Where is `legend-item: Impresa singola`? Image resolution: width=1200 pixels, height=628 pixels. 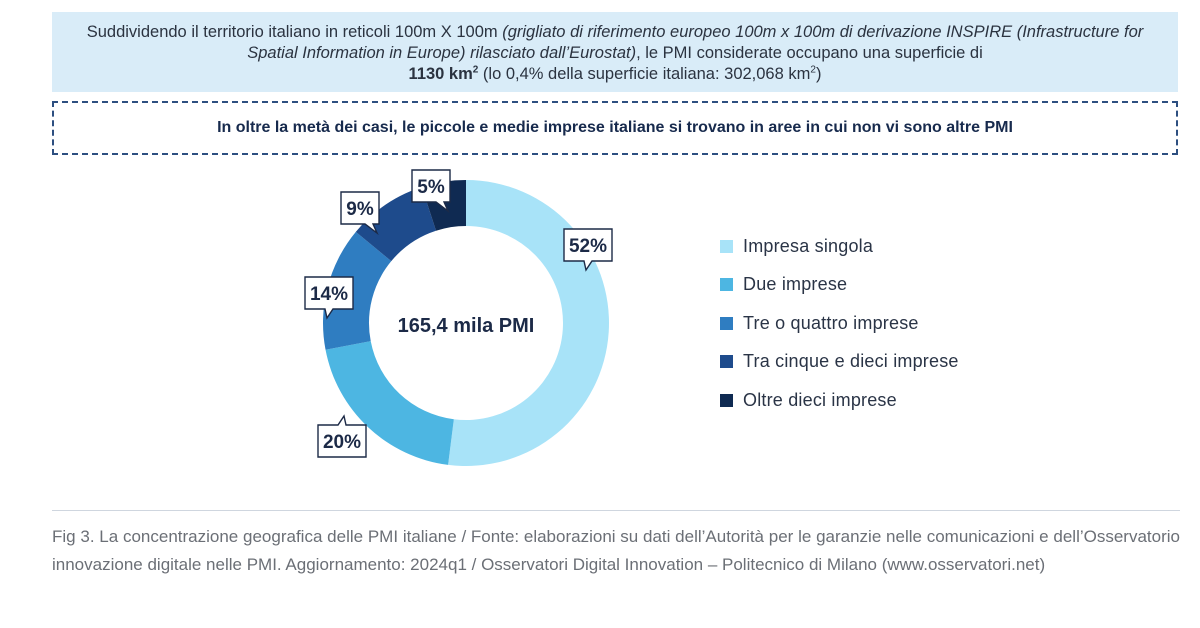 legend-item: Impresa singola is located at coordinates (839, 246).